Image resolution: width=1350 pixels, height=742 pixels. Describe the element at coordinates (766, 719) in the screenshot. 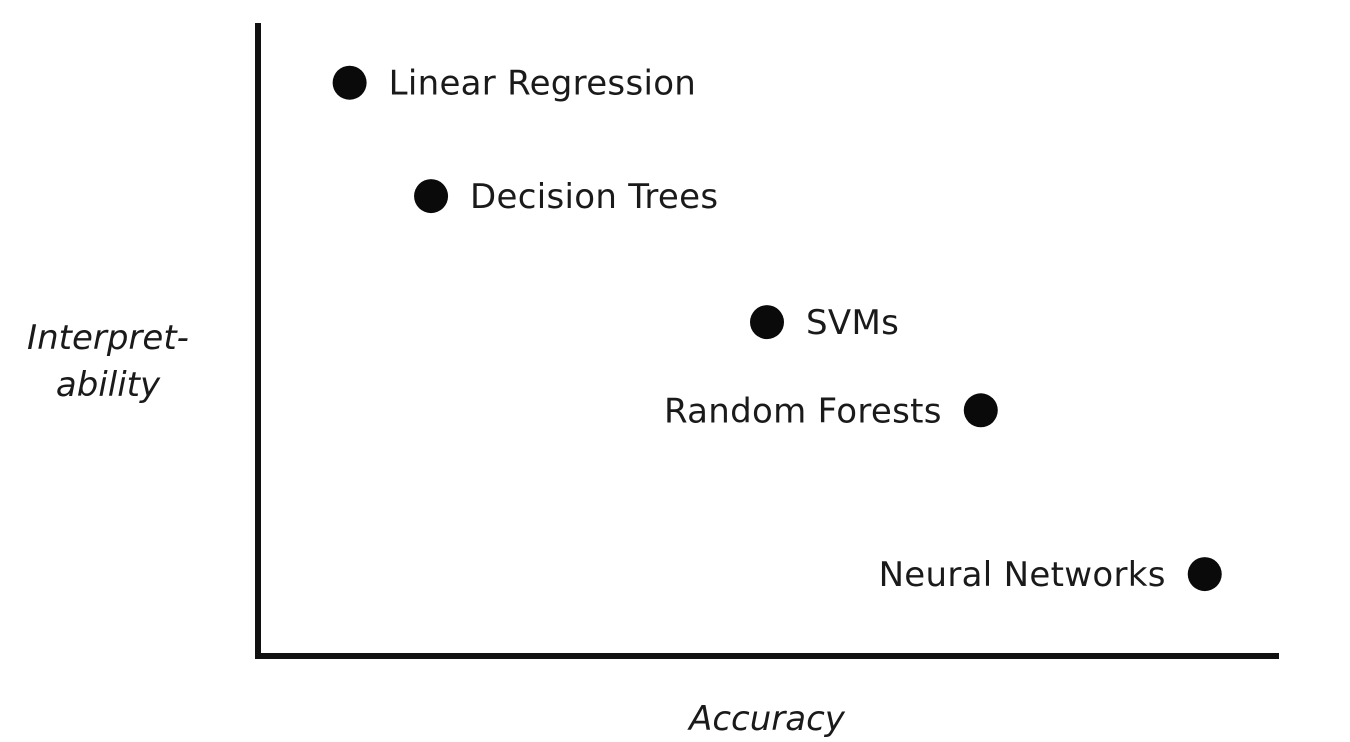

I see `x-axis-title: Accuracy` at that location.